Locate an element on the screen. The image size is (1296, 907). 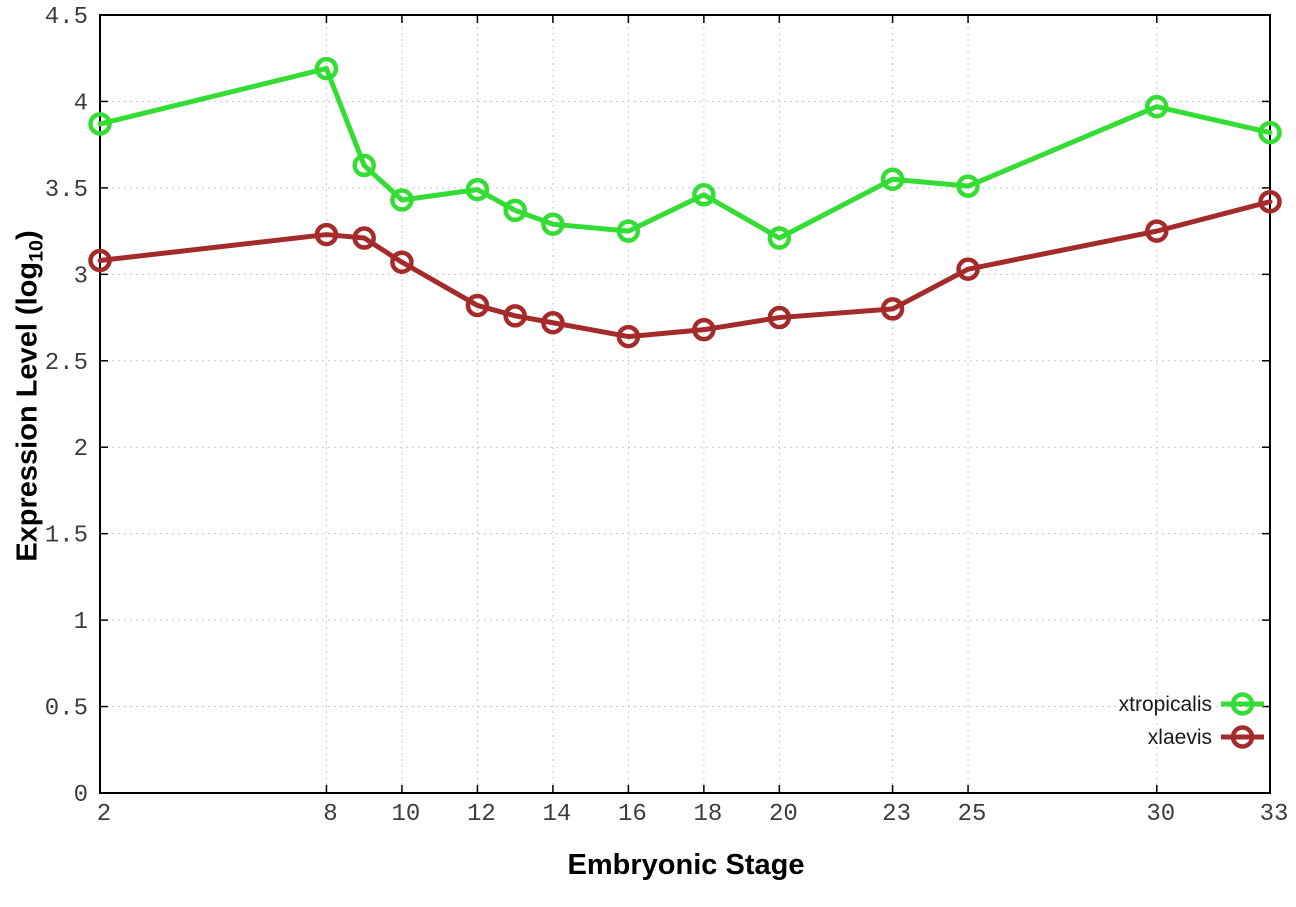
y-tick-label: 4 is located at coordinates (81, 103).